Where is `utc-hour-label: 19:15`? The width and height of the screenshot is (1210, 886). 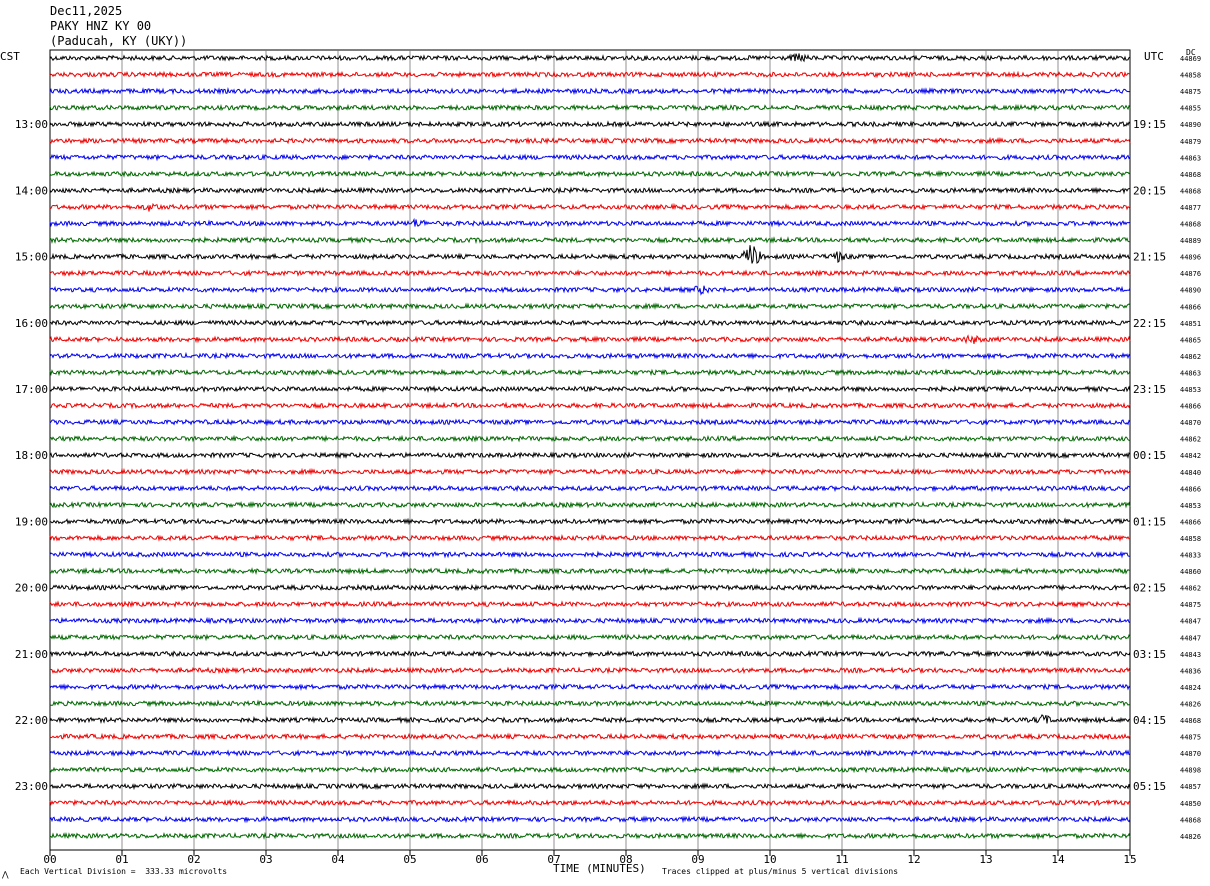 utc-hour-label: 19:15 is located at coordinates (1149, 124).